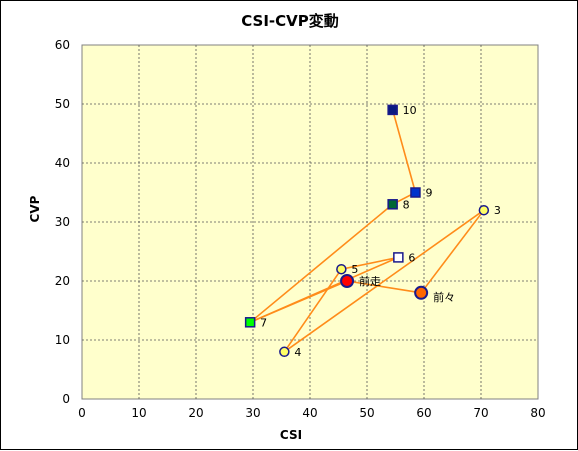 The height and width of the screenshot is (451, 578). What do you see at coordinates (411, 257) in the screenshot?
I see `point-label-6: 6` at bounding box center [411, 257].